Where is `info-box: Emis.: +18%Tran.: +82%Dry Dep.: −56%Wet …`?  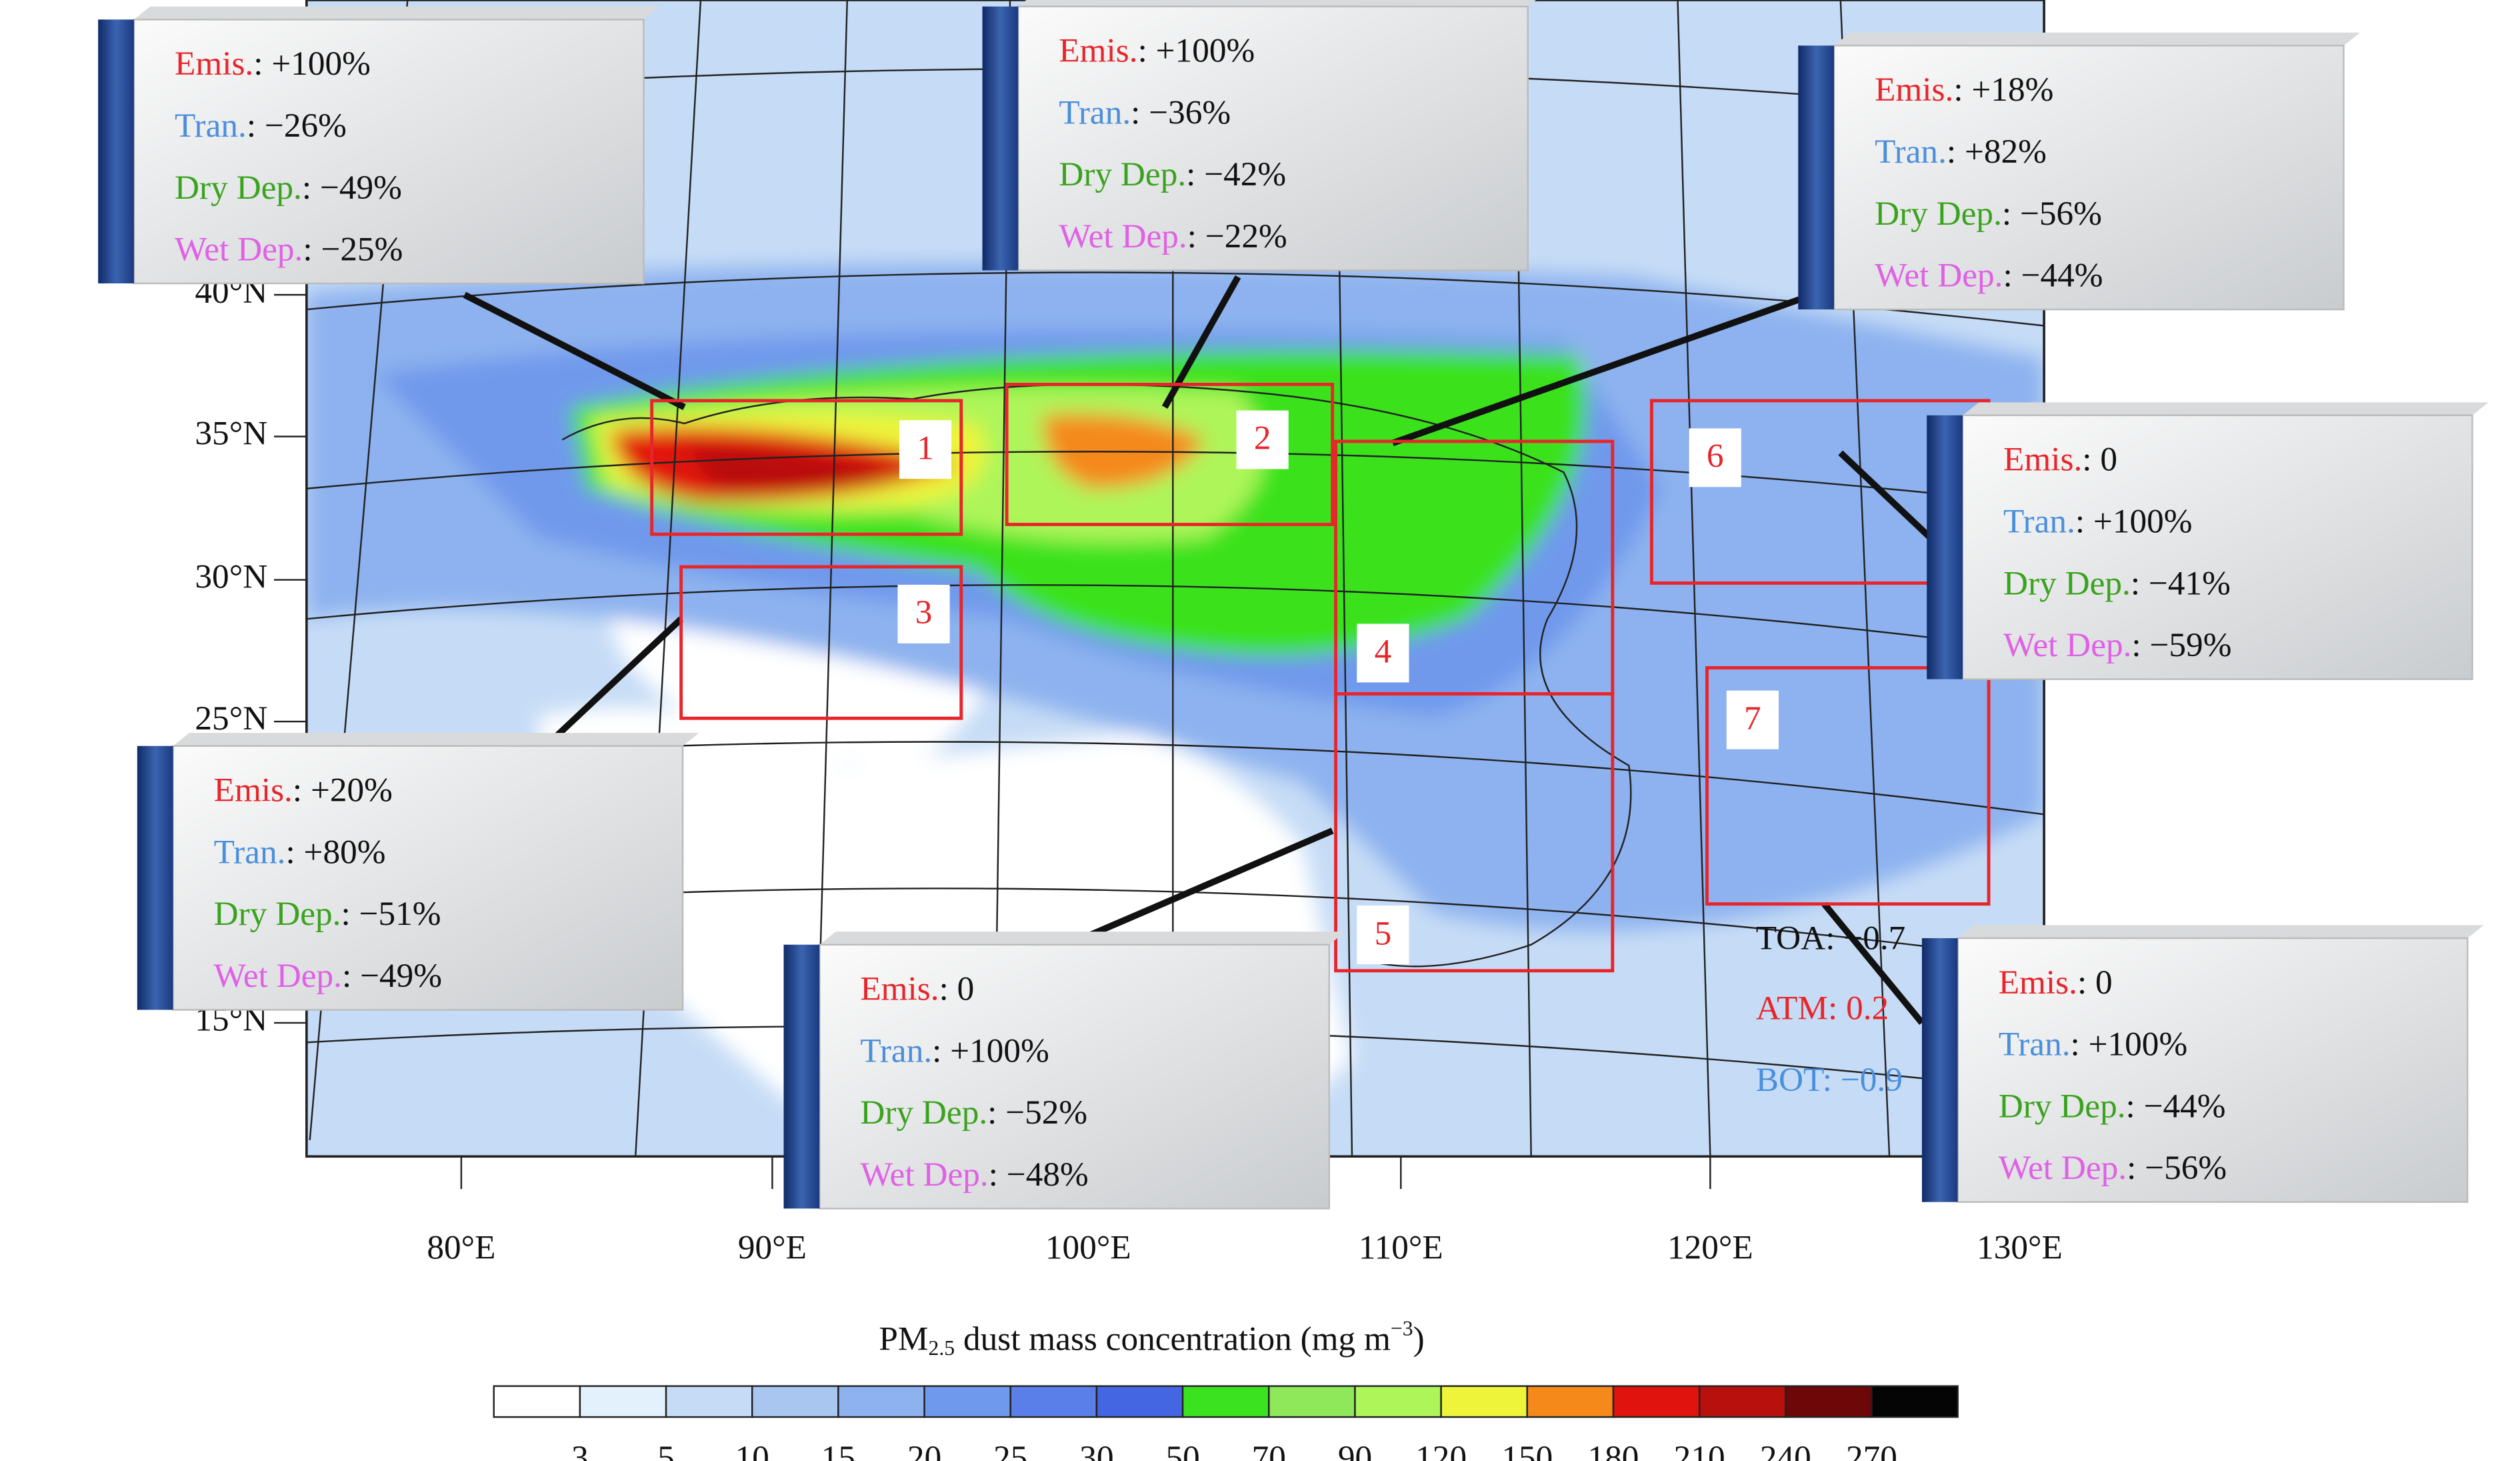 info-box: Emis.: +18%Tran.: +82%Dry Dep.: −56%Wet … is located at coordinates (2079, 171).